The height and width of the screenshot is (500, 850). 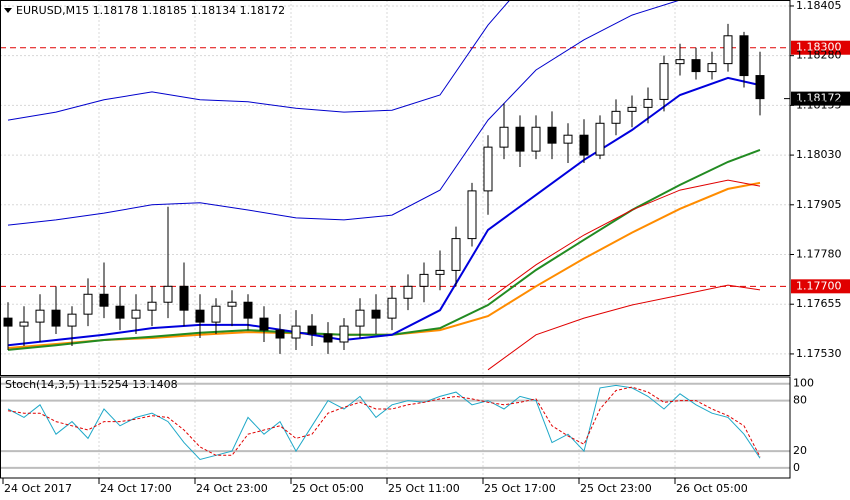 What do you see at coordinates (232, 488) in the screenshot?
I see `x-tick-label: 24 Oct 23:00` at bounding box center [232, 488].